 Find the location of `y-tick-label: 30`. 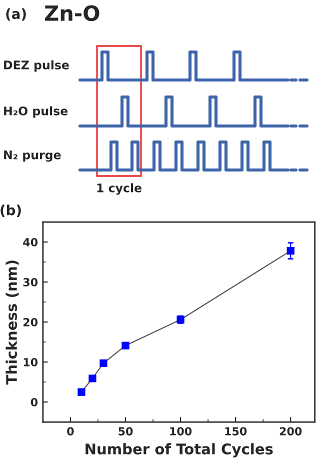

y-tick-label: 30 is located at coordinates (30, 282).